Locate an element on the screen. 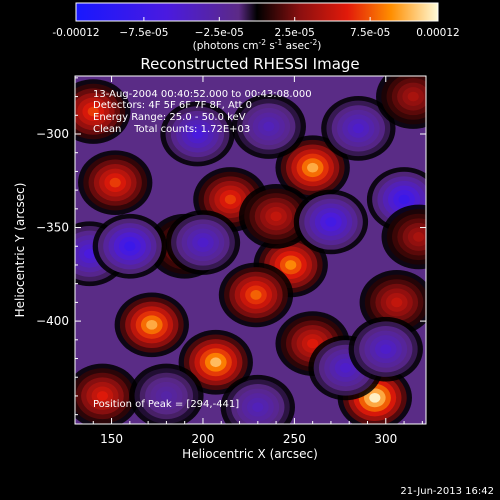 The width and height of the screenshot is (500, 500). x-tick-label: 300 is located at coordinates (385, 439).